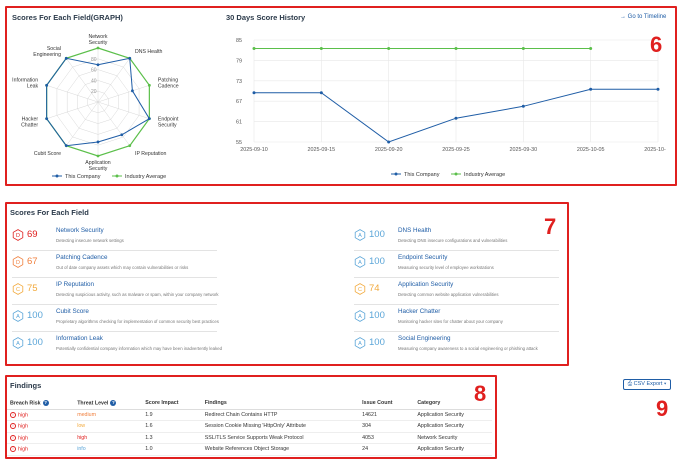 The image size is (688, 463). Describe the element at coordinates (97, 40) in the screenshot. I see `radar-category-label: Network Security` at that location.